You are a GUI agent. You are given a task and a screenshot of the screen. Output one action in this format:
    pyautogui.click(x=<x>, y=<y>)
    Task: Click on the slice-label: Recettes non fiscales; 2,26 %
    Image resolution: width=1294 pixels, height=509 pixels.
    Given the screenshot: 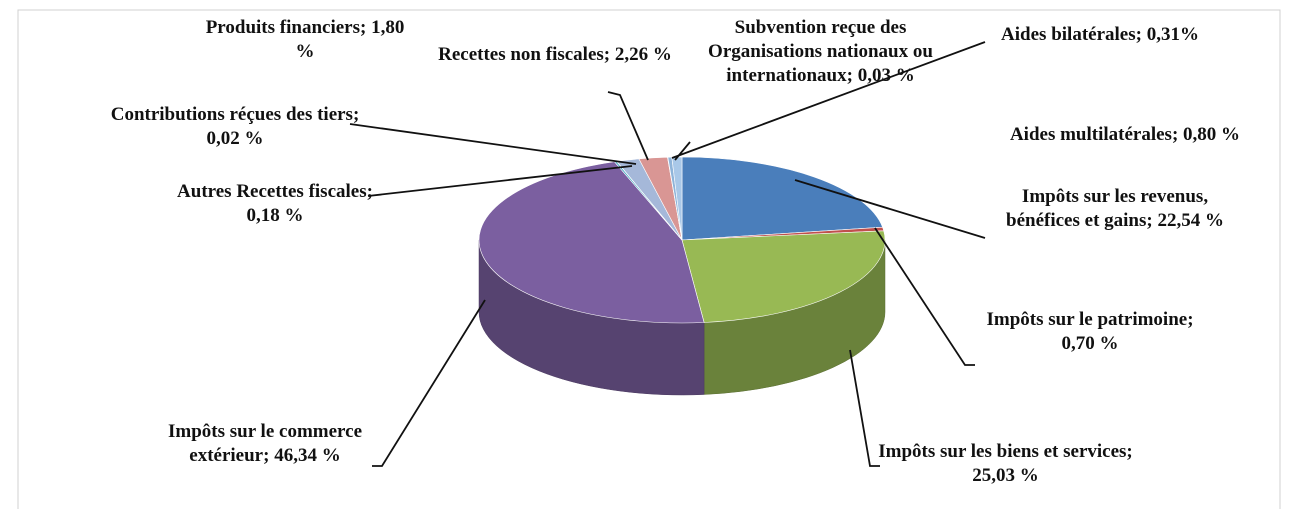 What is the action you would take?
    pyautogui.click(x=555, y=55)
    